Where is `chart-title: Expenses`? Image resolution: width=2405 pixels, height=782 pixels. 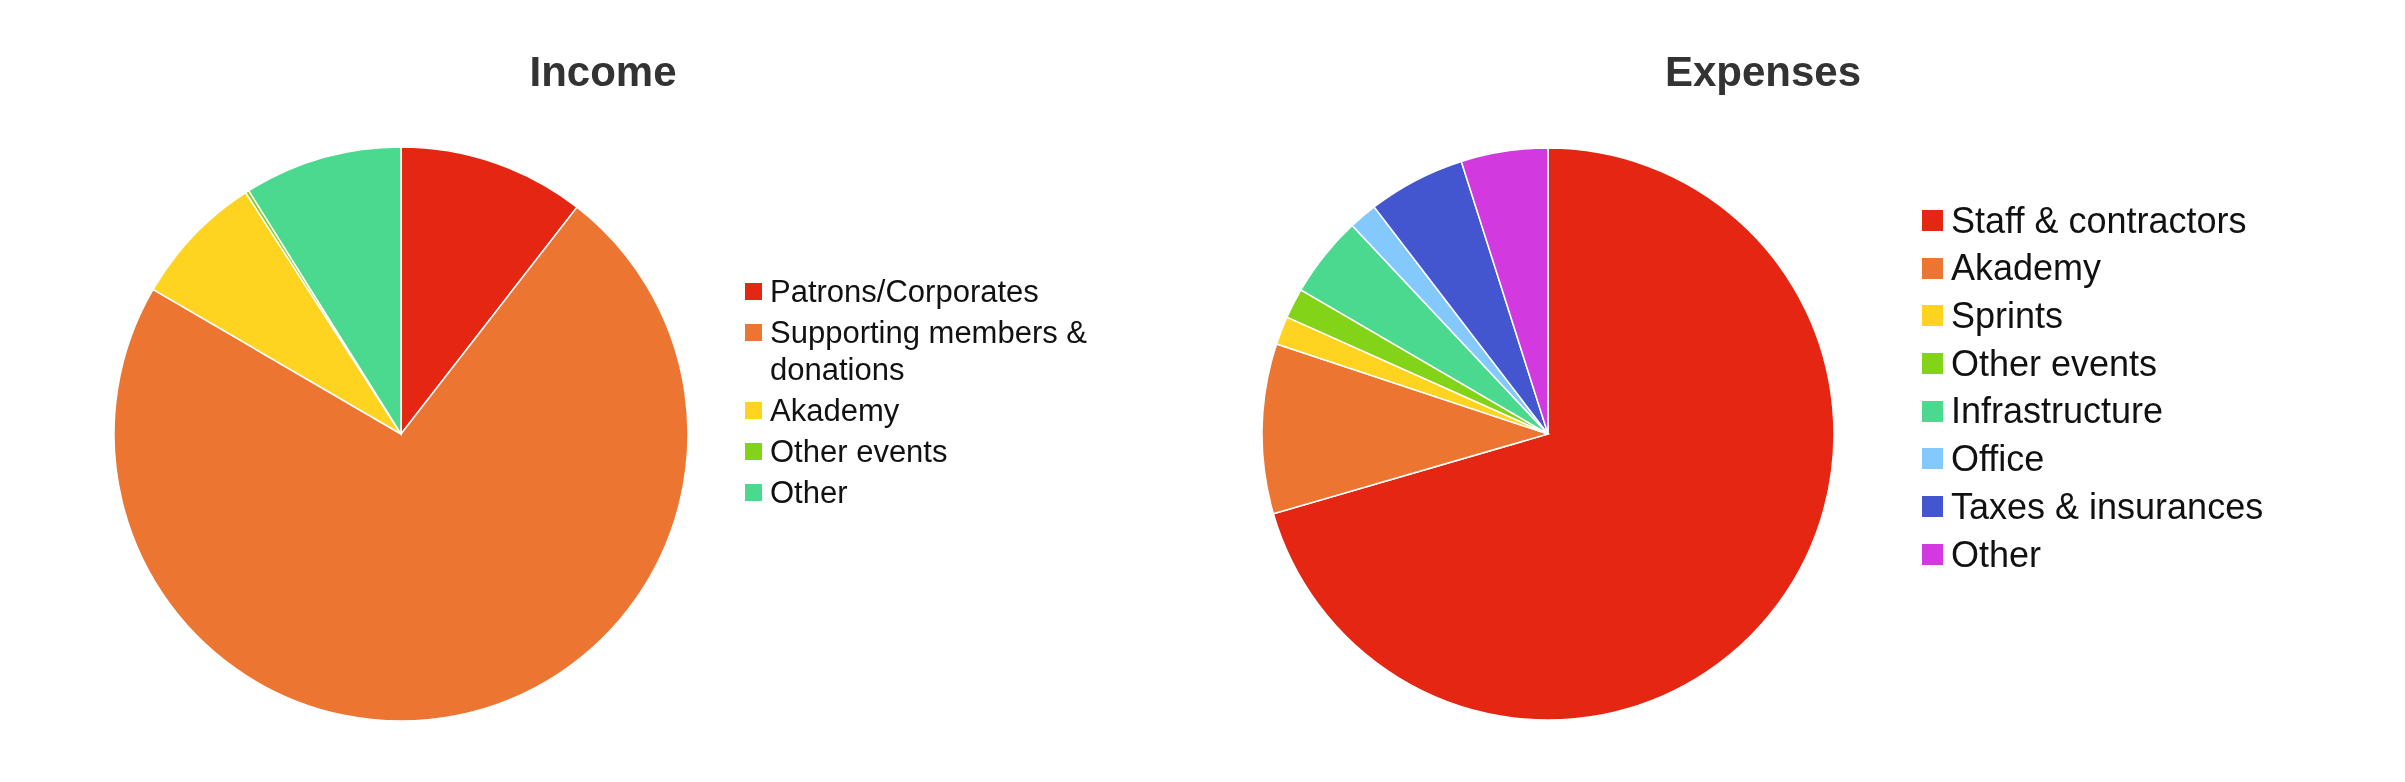 chart-title: Expenses is located at coordinates (1763, 72).